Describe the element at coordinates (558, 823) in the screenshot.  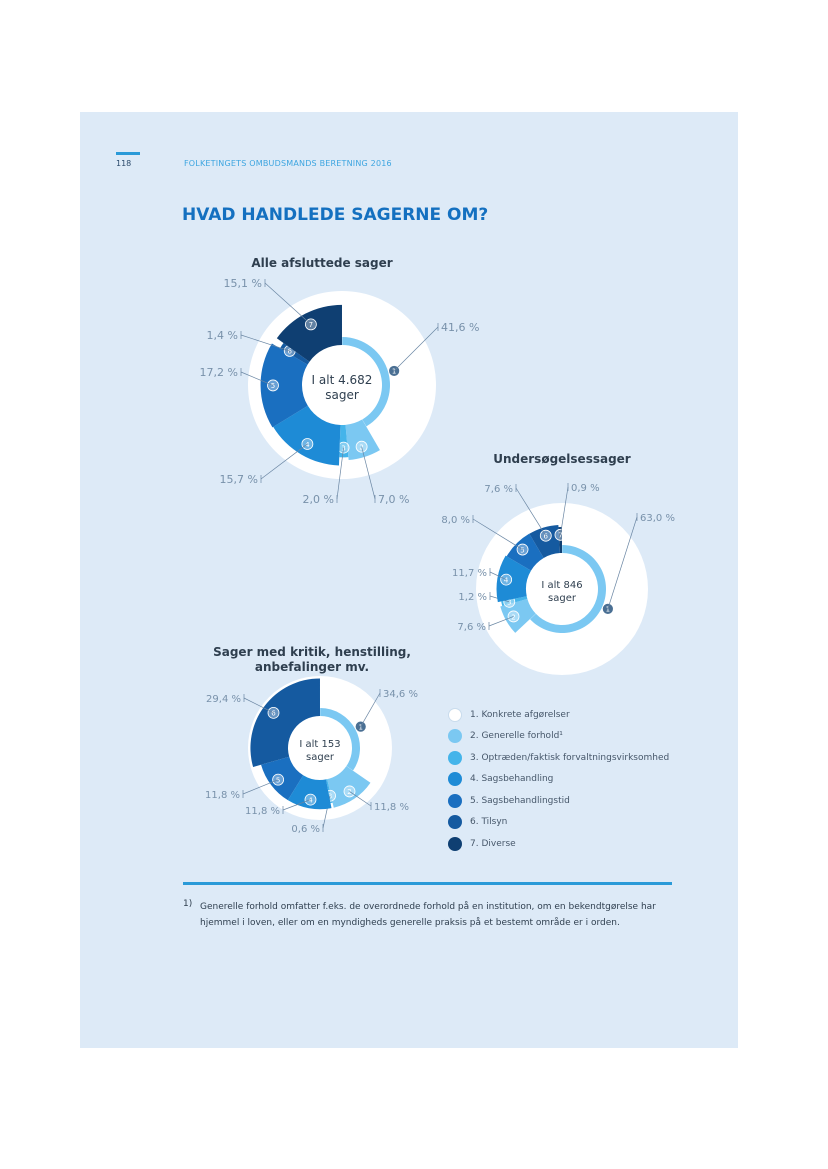
I see `legend-item: 6. Tilsyn` at that location.